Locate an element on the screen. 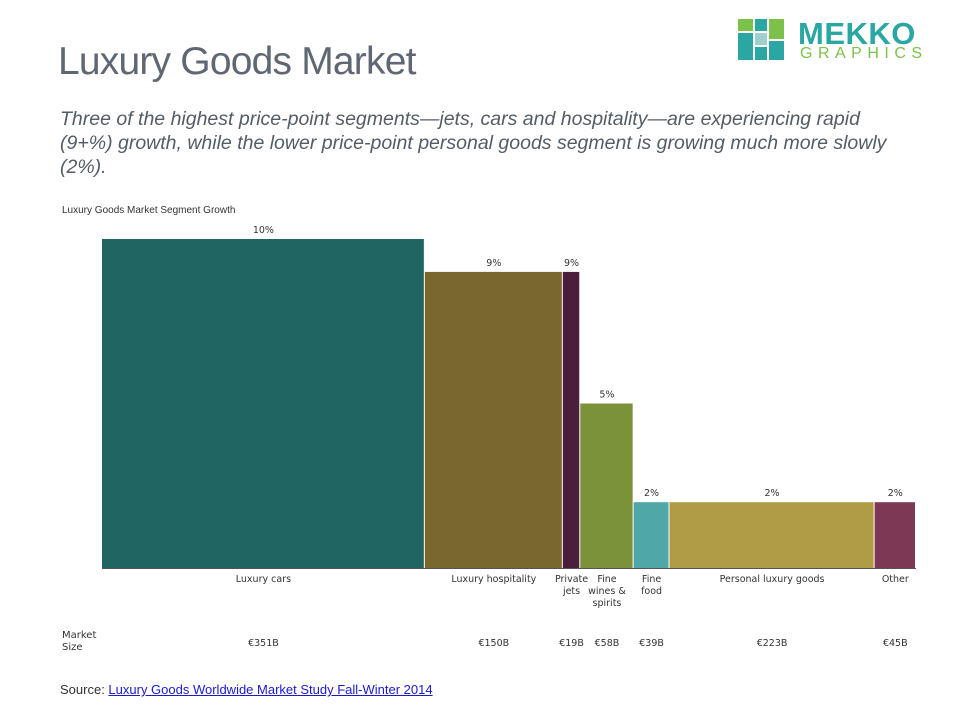 This screenshot has height=720, width=960. category-label: wines & is located at coordinates (607, 591).